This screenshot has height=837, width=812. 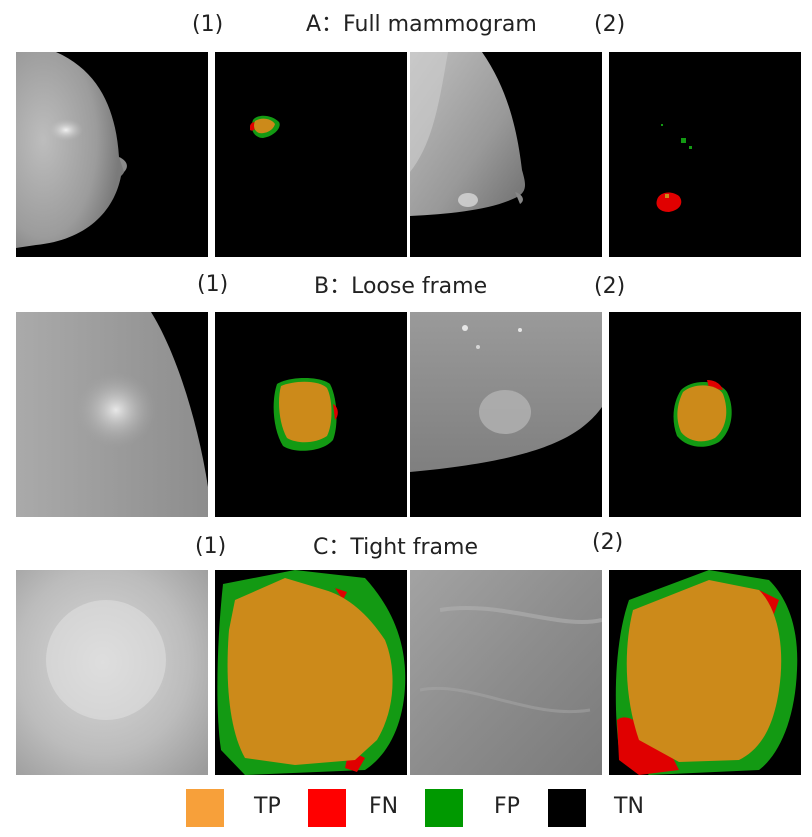 What do you see at coordinates (610, 286) in the screenshot?
I see `row-b-index-2: (2)` at bounding box center [610, 286].